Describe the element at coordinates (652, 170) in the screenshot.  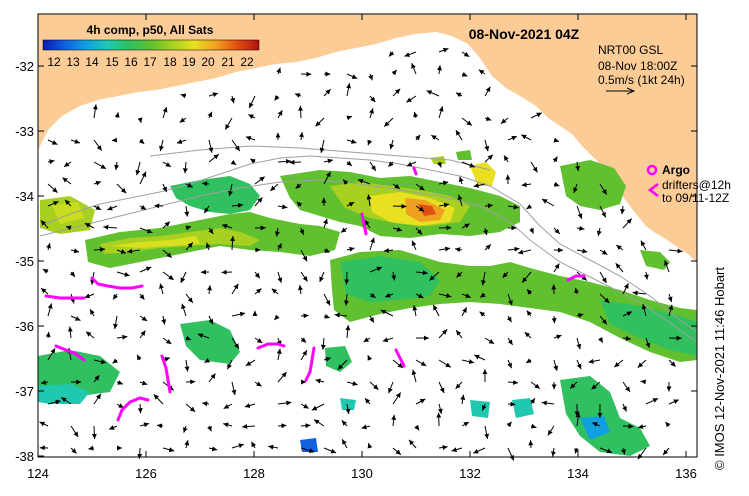
I see `argo-legend-symbol` at that location.